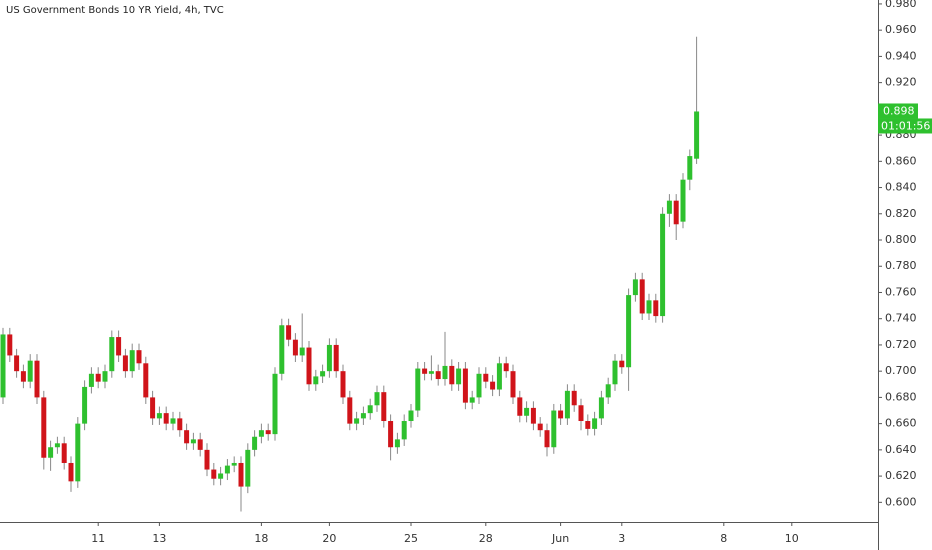 Image resolution: width=932 pixels, height=550 pixels. I want to click on x-tick-label: 10, so click(792, 538).